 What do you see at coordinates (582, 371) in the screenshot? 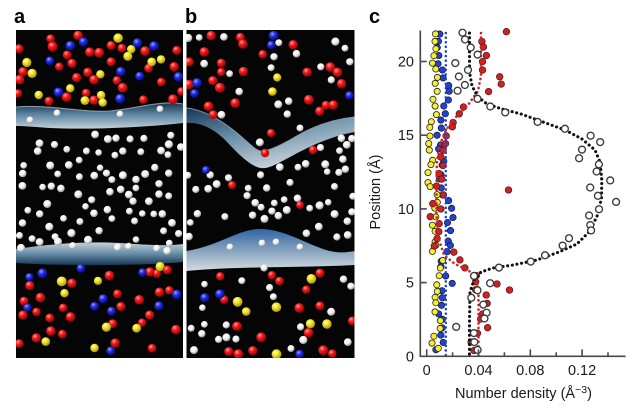
I see `svg-text: 0.12` at bounding box center [582, 371].